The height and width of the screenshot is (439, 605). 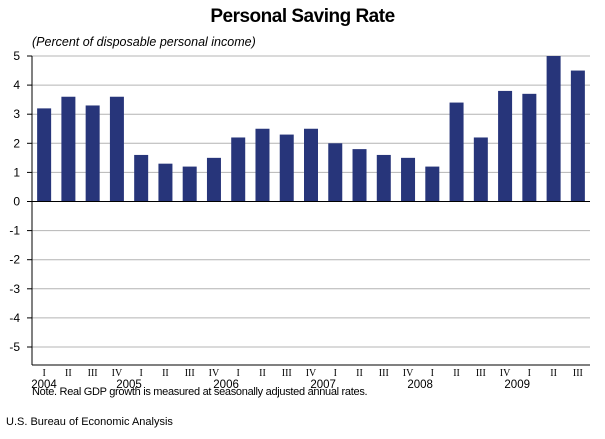 I want to click on bar-2009-ii, so click(x=553, y=129).